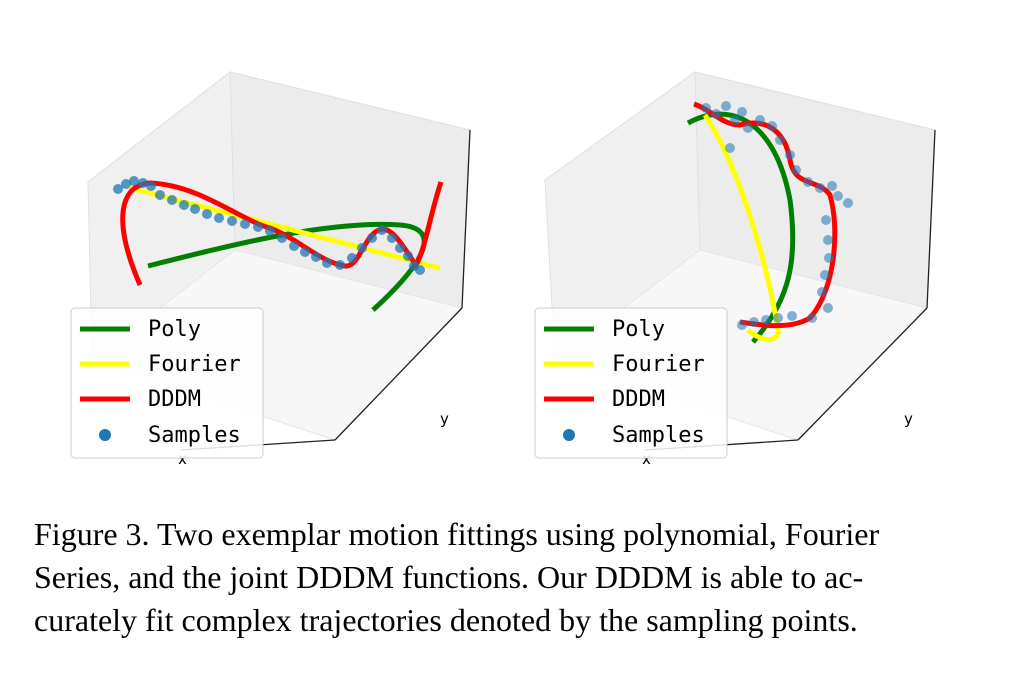 This screenshot has height=683, width=1019. I want to click on right-samples, so click(777, 215).